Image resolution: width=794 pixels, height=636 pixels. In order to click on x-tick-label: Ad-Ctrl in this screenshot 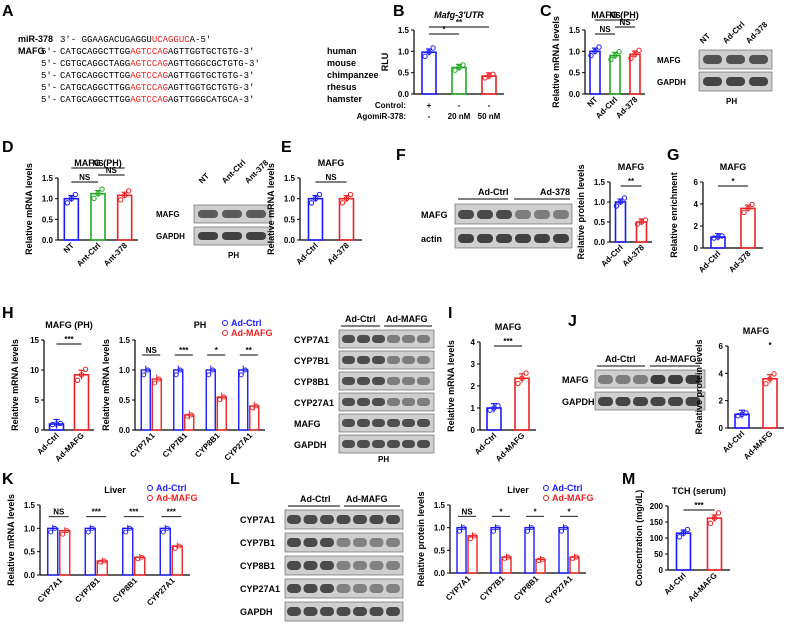, I will do `click(486, 444)`.